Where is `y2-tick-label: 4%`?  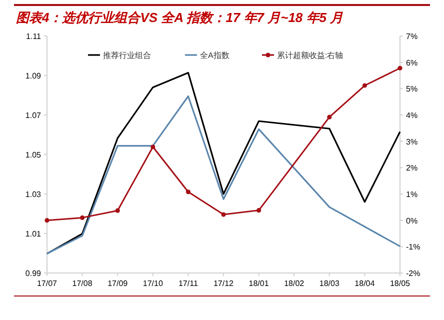 y2-tick-label: 4% is located at coordinates (412, 115).